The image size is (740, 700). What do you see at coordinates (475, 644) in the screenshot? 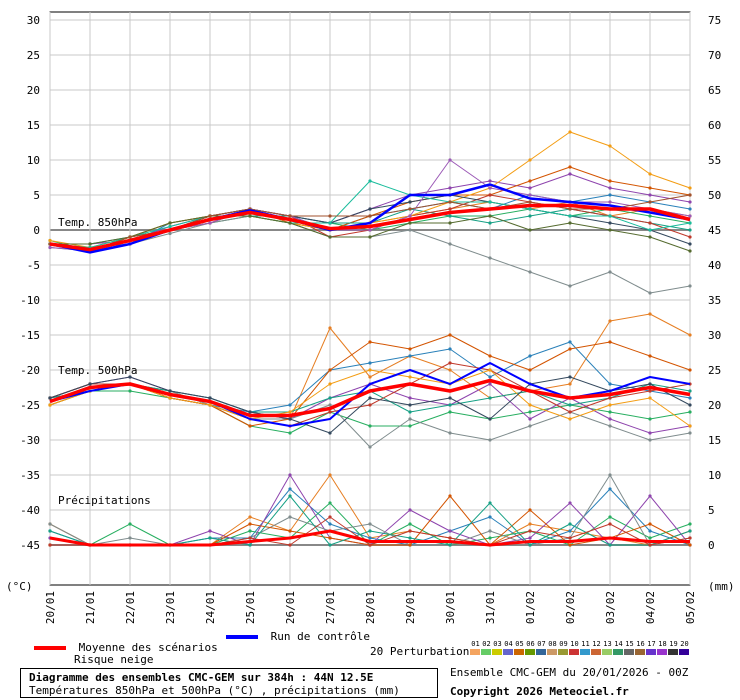
I see `perturbation-number: 01` at bounding box center [475, 644].